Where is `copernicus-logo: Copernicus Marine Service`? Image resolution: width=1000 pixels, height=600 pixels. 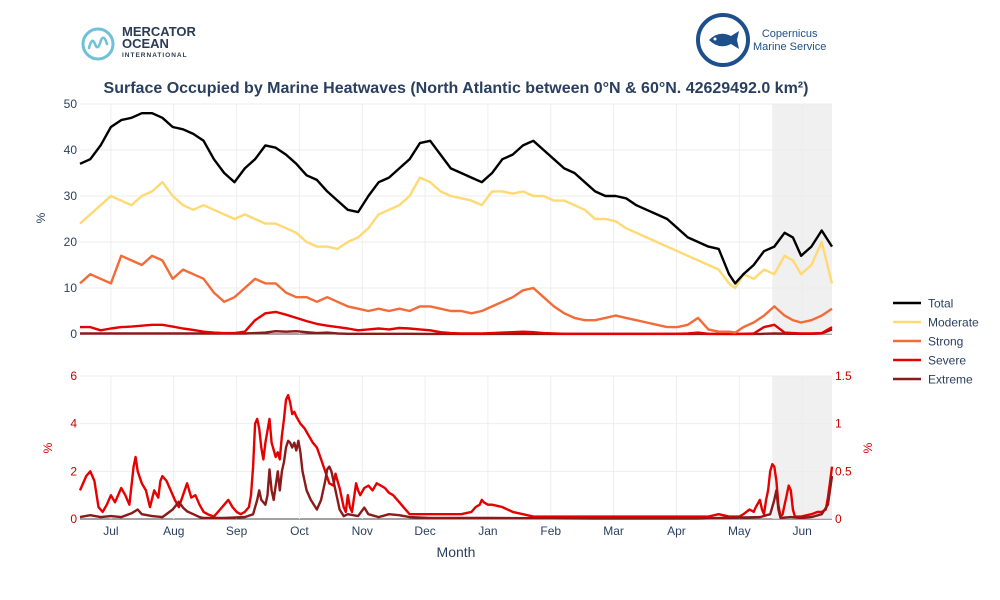
copernicus-logo: Copernicus Marine Service is located at coordinates (765, 41).